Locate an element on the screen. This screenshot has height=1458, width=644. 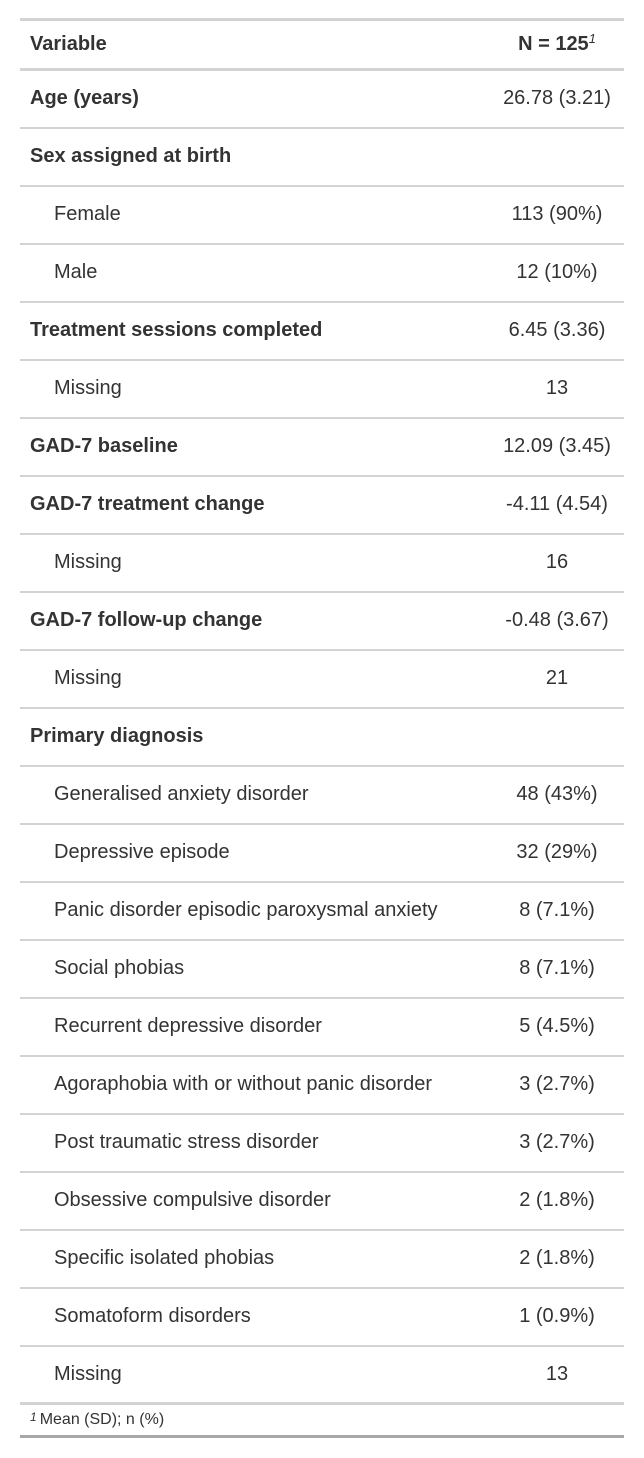
table-row: Missing 21 is located at coordinates (322, 679).